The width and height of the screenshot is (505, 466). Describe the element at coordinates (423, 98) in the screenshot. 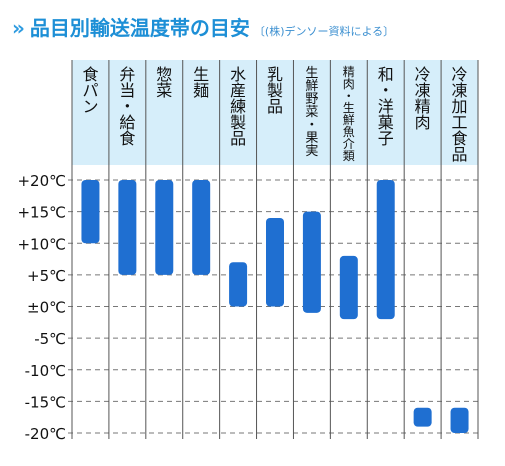

I see `category-label-9: 冷凍精肉` at that location.